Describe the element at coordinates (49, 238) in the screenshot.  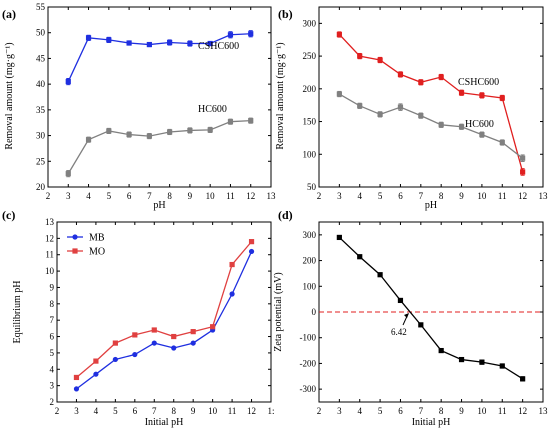
I see `y-tick-label: 12` at that location.